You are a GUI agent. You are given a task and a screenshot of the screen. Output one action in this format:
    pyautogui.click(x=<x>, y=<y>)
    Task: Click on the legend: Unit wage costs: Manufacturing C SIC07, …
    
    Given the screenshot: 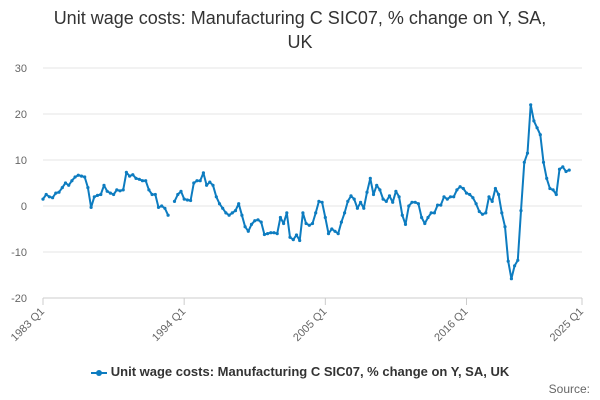 What is the action you would take?
    pyautogui.click(x=300, y=371)
    